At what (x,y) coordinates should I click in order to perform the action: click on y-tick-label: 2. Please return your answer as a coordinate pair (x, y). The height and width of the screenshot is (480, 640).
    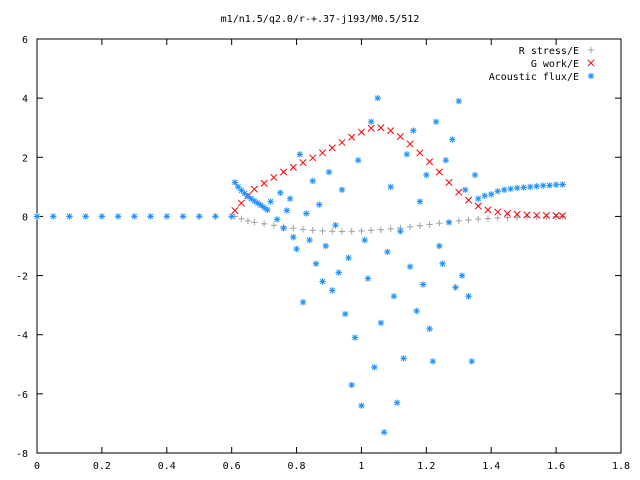
    Looking at the image, I should click on (25, 158).